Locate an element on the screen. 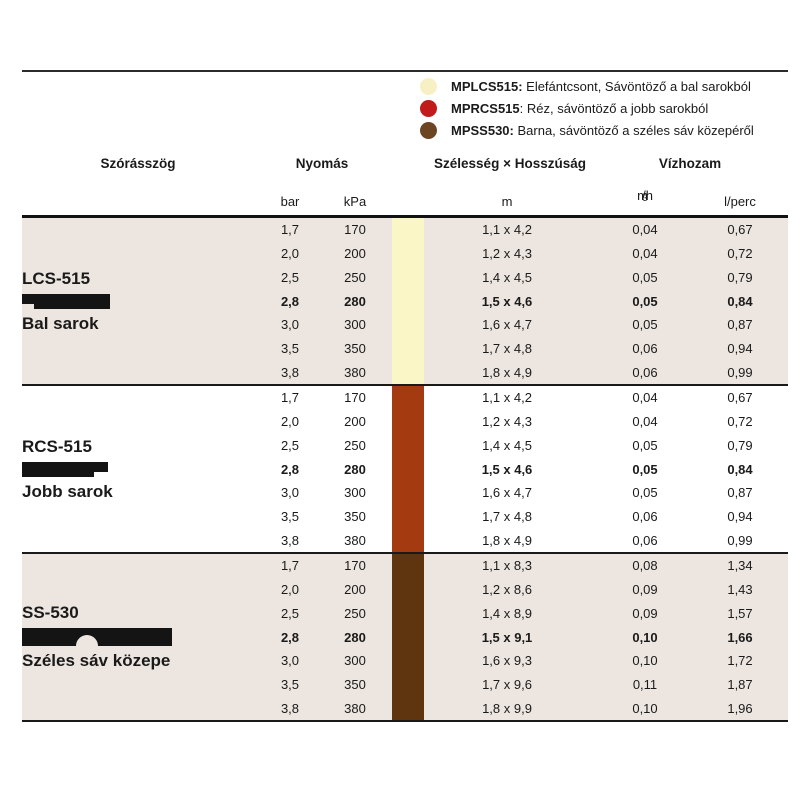 Image resolution: width=800 pixels, height=800 pixels. unit-lperc: l/perc is located at coordinates (740, 201).